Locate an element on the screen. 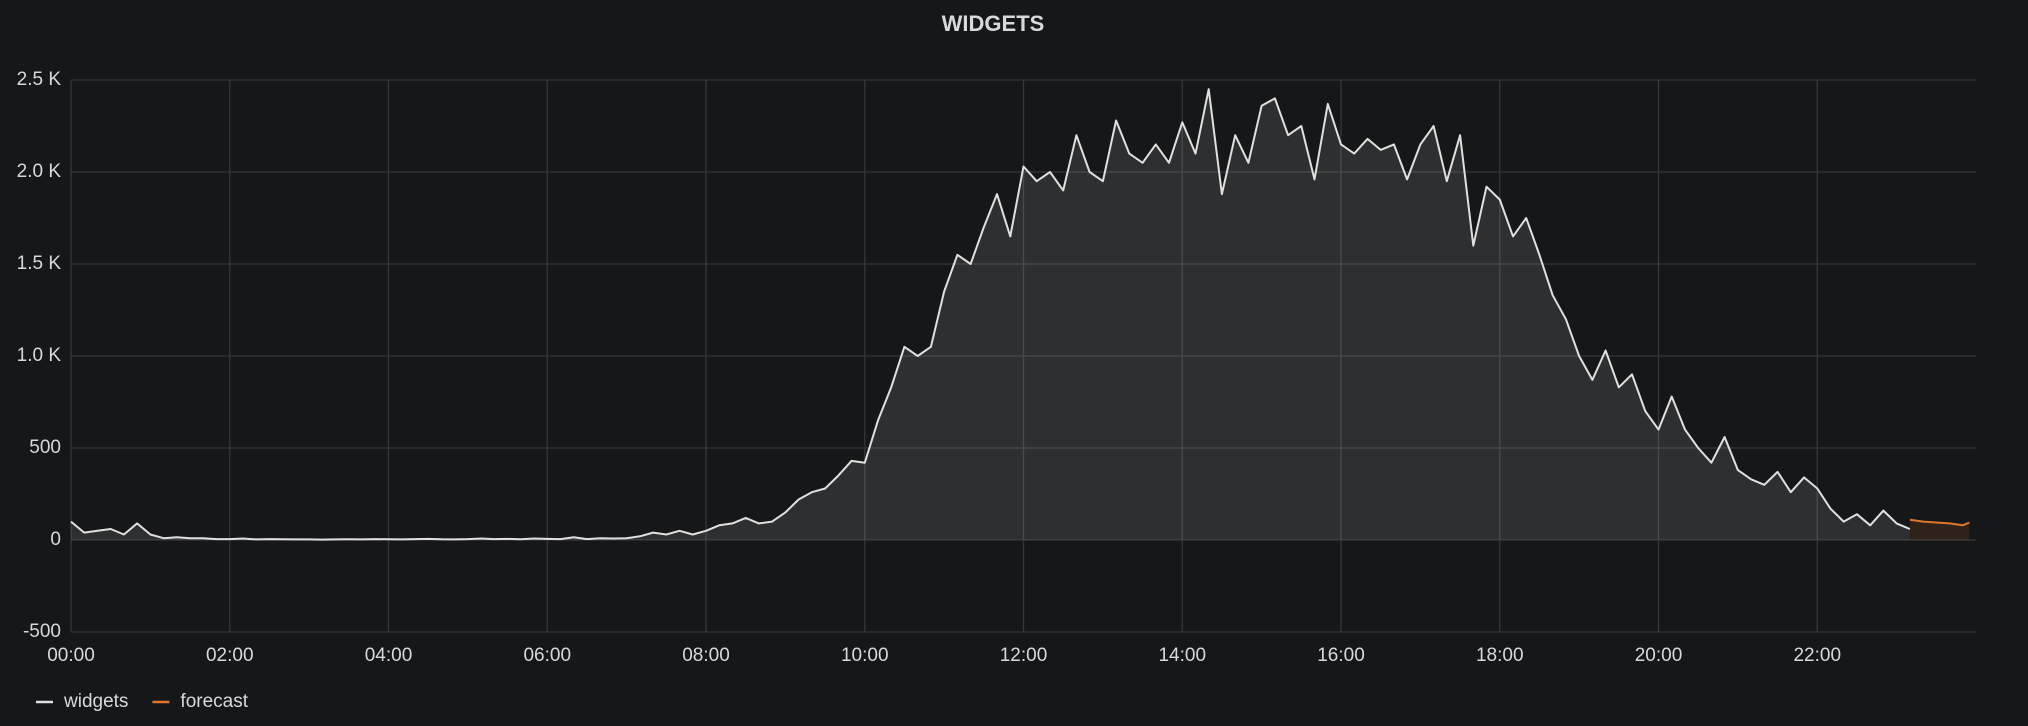 The image size is (2028, 726). legend-label: forecast is located at coordinates (214, 701).